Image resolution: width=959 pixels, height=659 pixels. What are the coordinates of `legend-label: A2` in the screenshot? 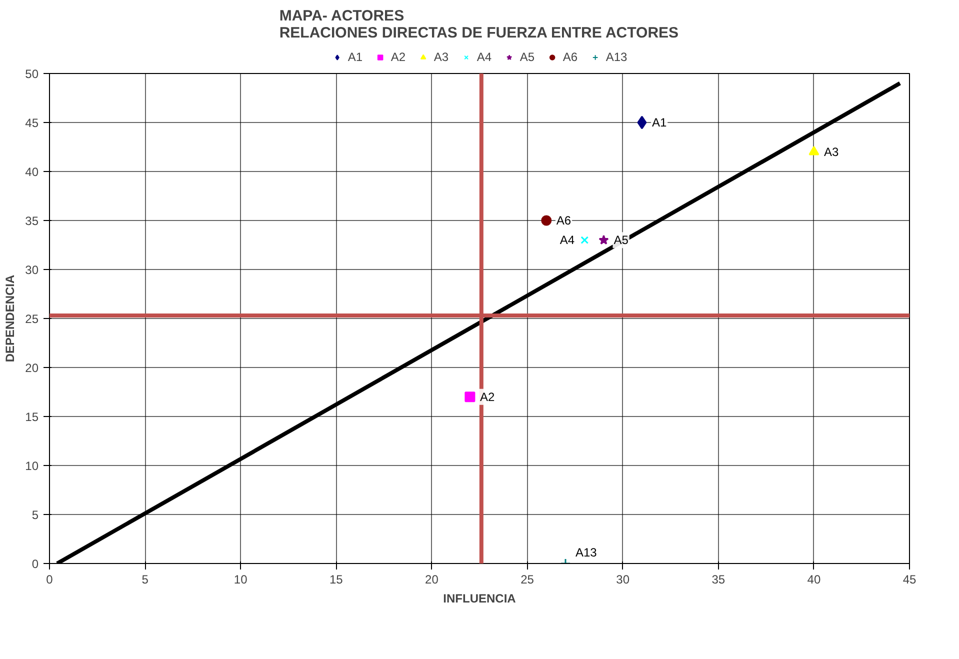 It's located at (398, 57).